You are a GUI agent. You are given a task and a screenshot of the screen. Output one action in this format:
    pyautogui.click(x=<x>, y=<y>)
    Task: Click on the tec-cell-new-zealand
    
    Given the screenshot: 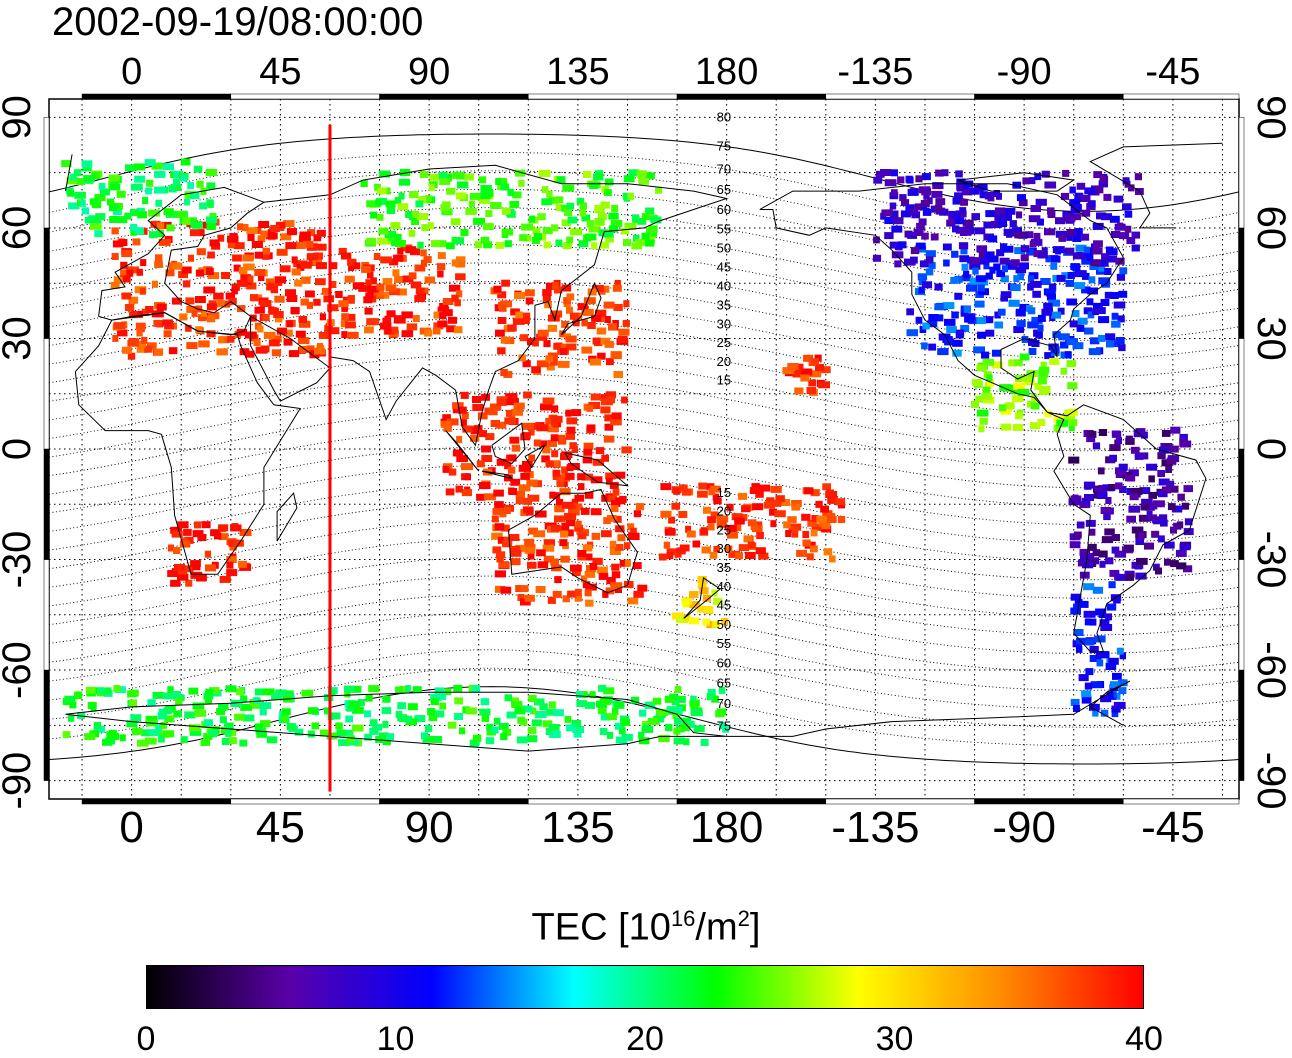 What is the action you would take?
    pyautogui.click(x=694, y=621)
    